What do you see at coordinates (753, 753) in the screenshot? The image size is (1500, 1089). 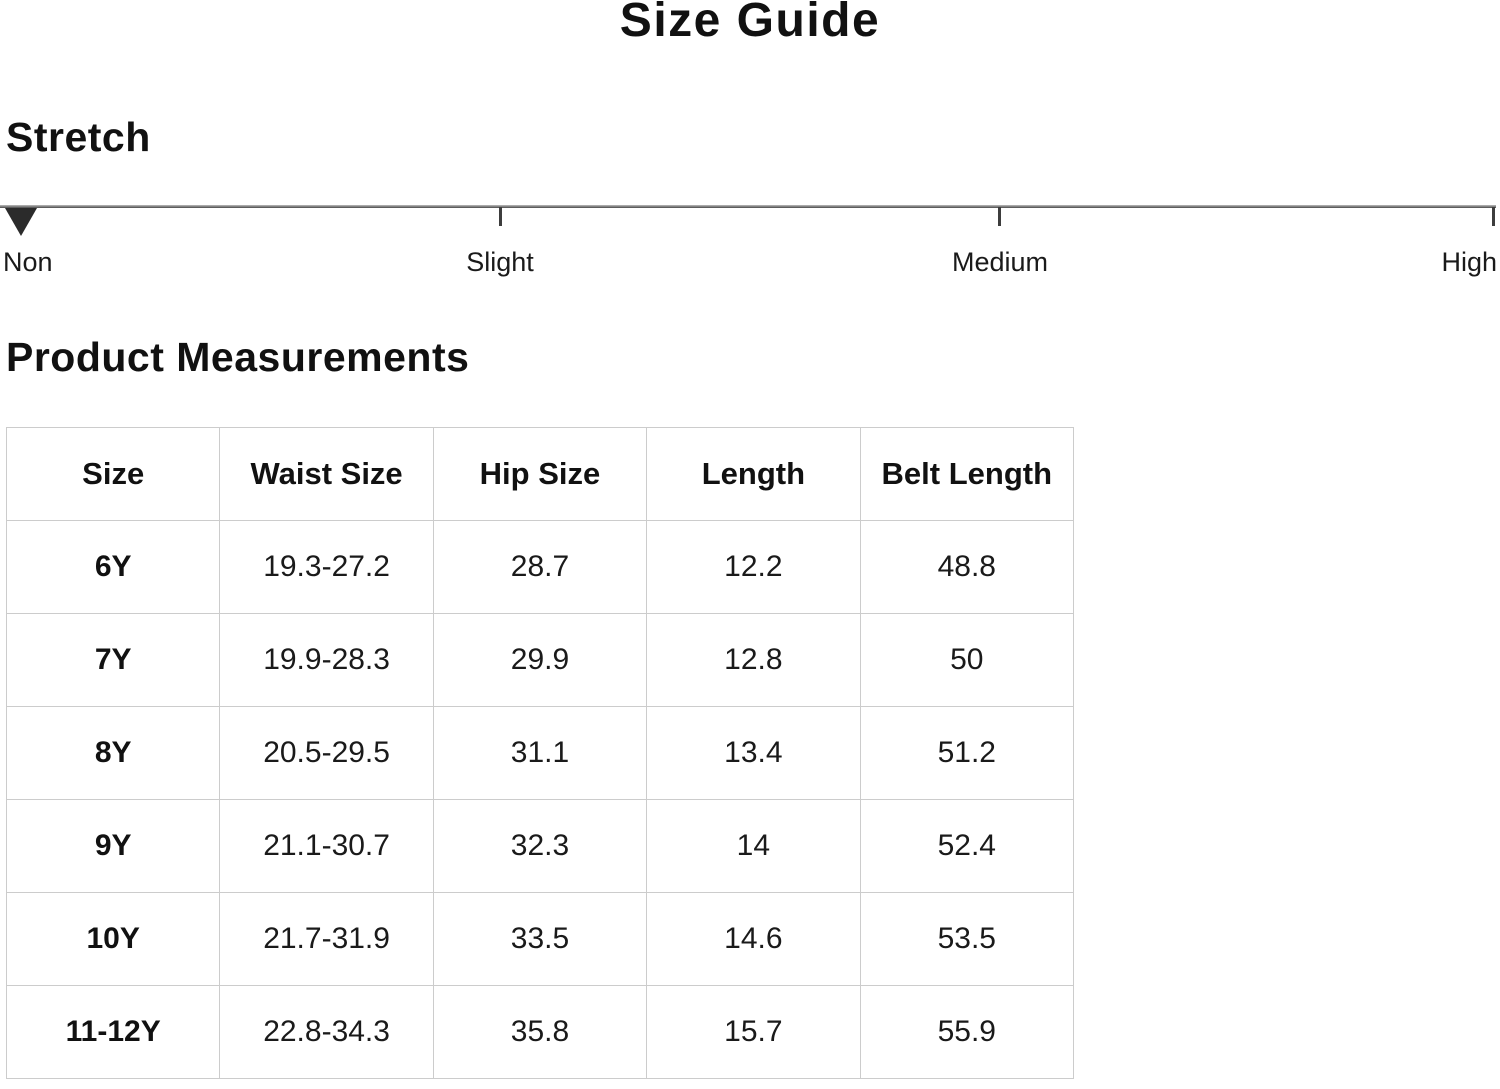 I see `length-cell: 13.4` at bounding box center [753, 753].